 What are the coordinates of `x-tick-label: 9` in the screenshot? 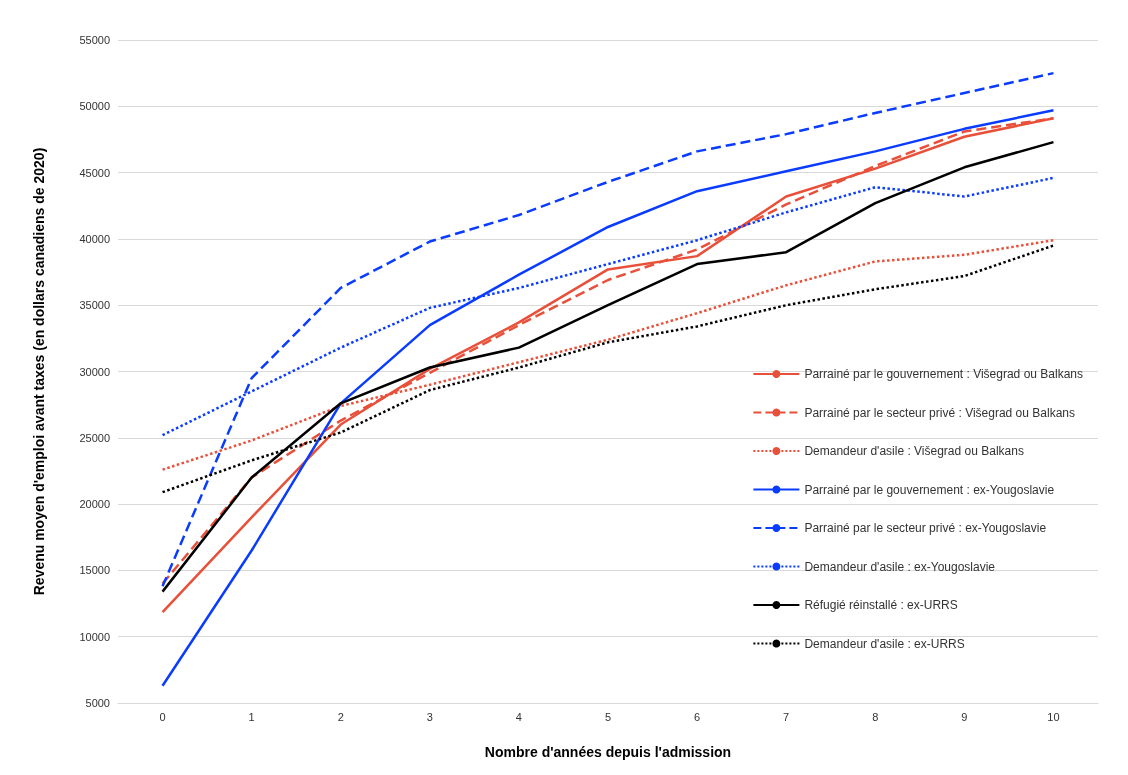 It's located at (964, 716).